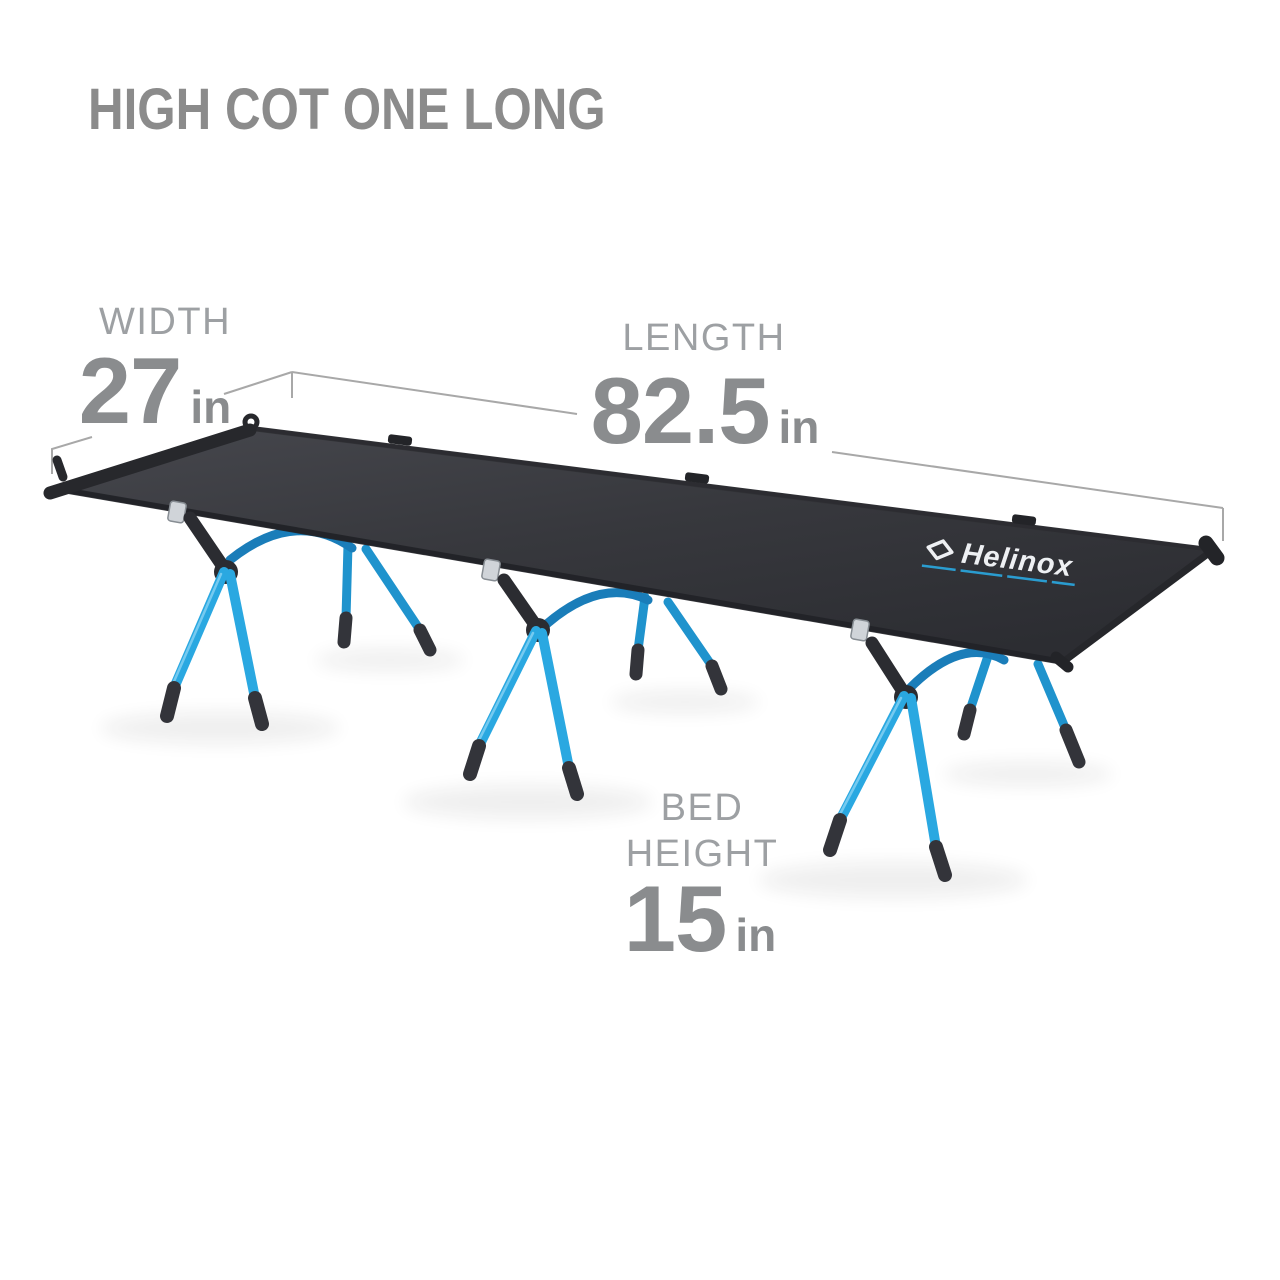 This screenshot has width=1280, height=1280. Describe the element at coordinates (675, 918) in the screenshot. I see `bed-height-value-number: 15` at that location.